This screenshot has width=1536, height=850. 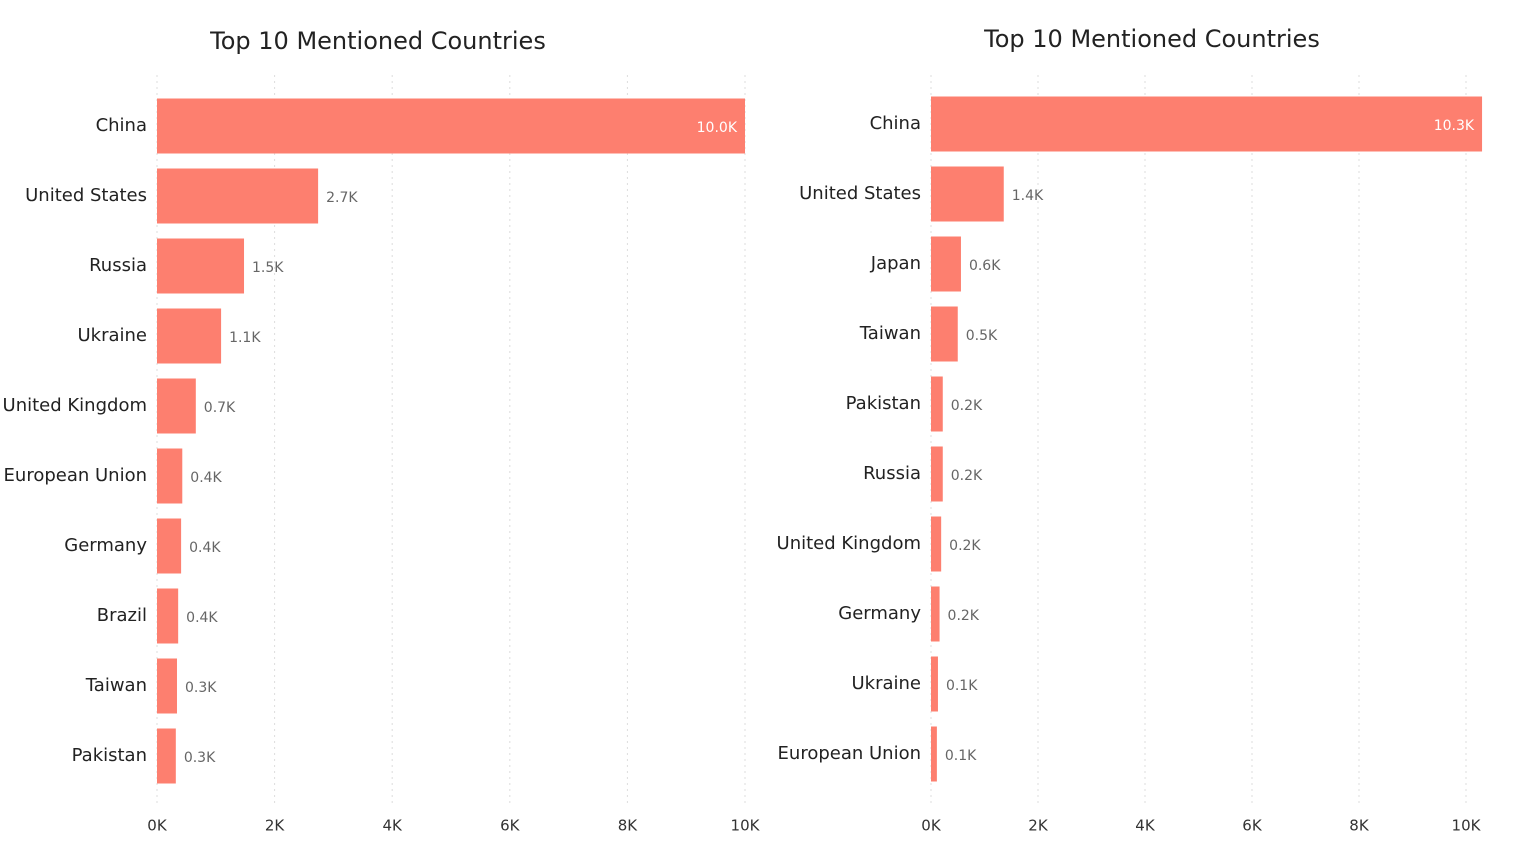 I want to click on value-label: 0.7K, so click(x=220, y=408).